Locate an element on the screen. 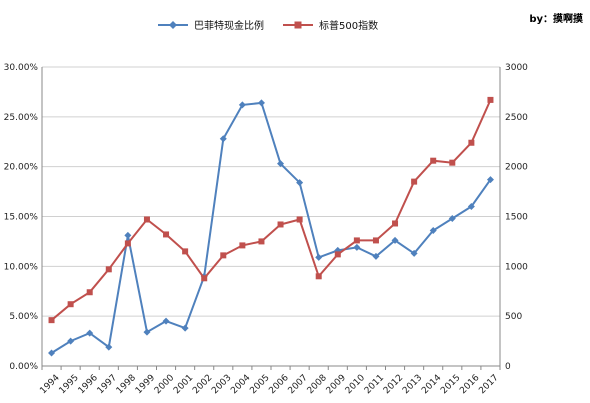  x-tick-label: 2000 is located at coordinates (164, 384).